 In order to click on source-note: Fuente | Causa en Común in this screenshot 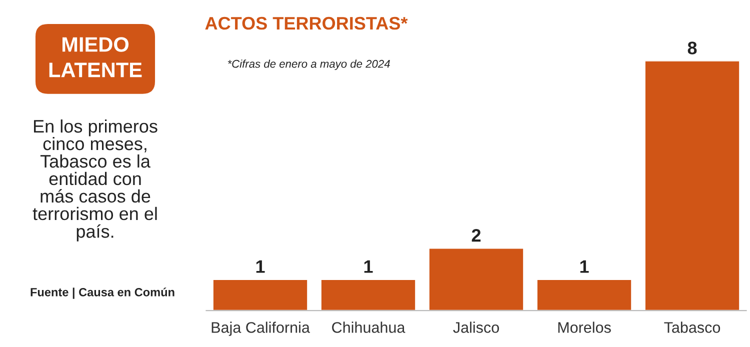, I will do `click(102, 293)`.